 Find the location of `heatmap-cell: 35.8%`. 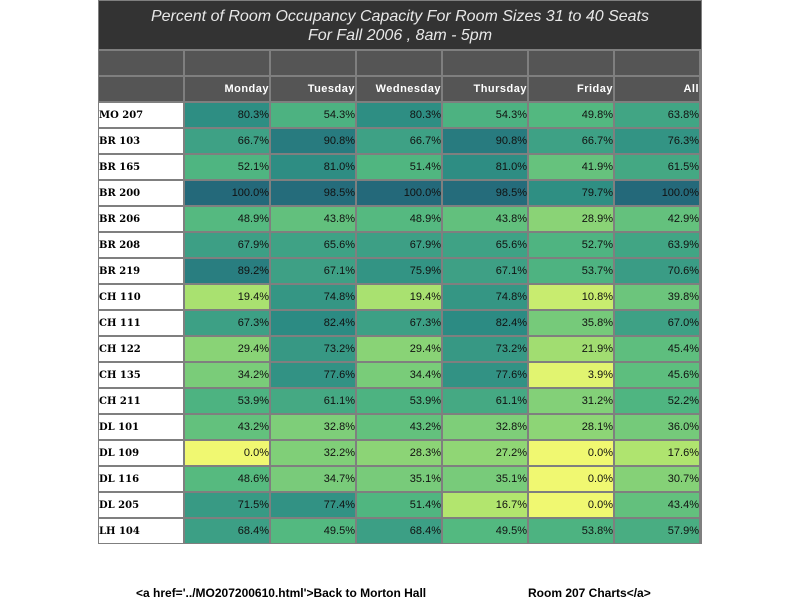

heatmap-cell: 35.8% is located at coordinates (571, 323).